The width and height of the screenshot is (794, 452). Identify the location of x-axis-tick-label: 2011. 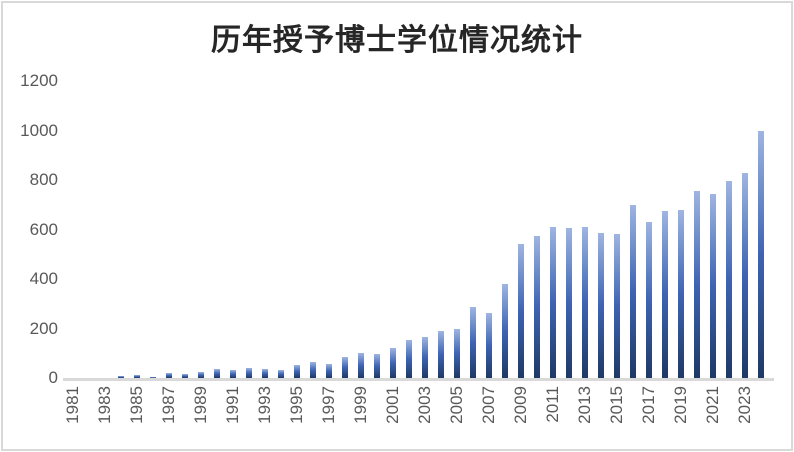
(552, 404).